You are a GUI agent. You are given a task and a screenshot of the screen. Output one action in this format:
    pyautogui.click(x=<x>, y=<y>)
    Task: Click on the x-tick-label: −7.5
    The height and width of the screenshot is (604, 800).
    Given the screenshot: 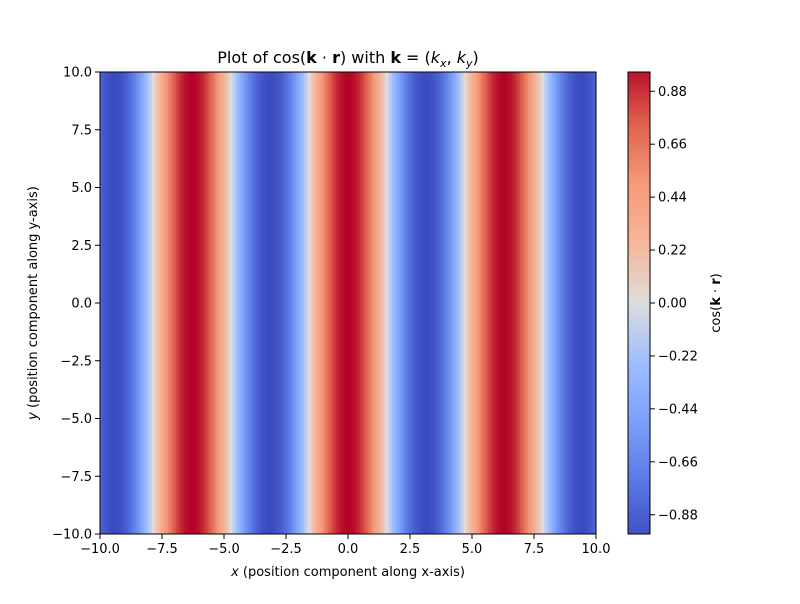 What is the action you would take?
    pyautogui.click(x=162, y=549)
    